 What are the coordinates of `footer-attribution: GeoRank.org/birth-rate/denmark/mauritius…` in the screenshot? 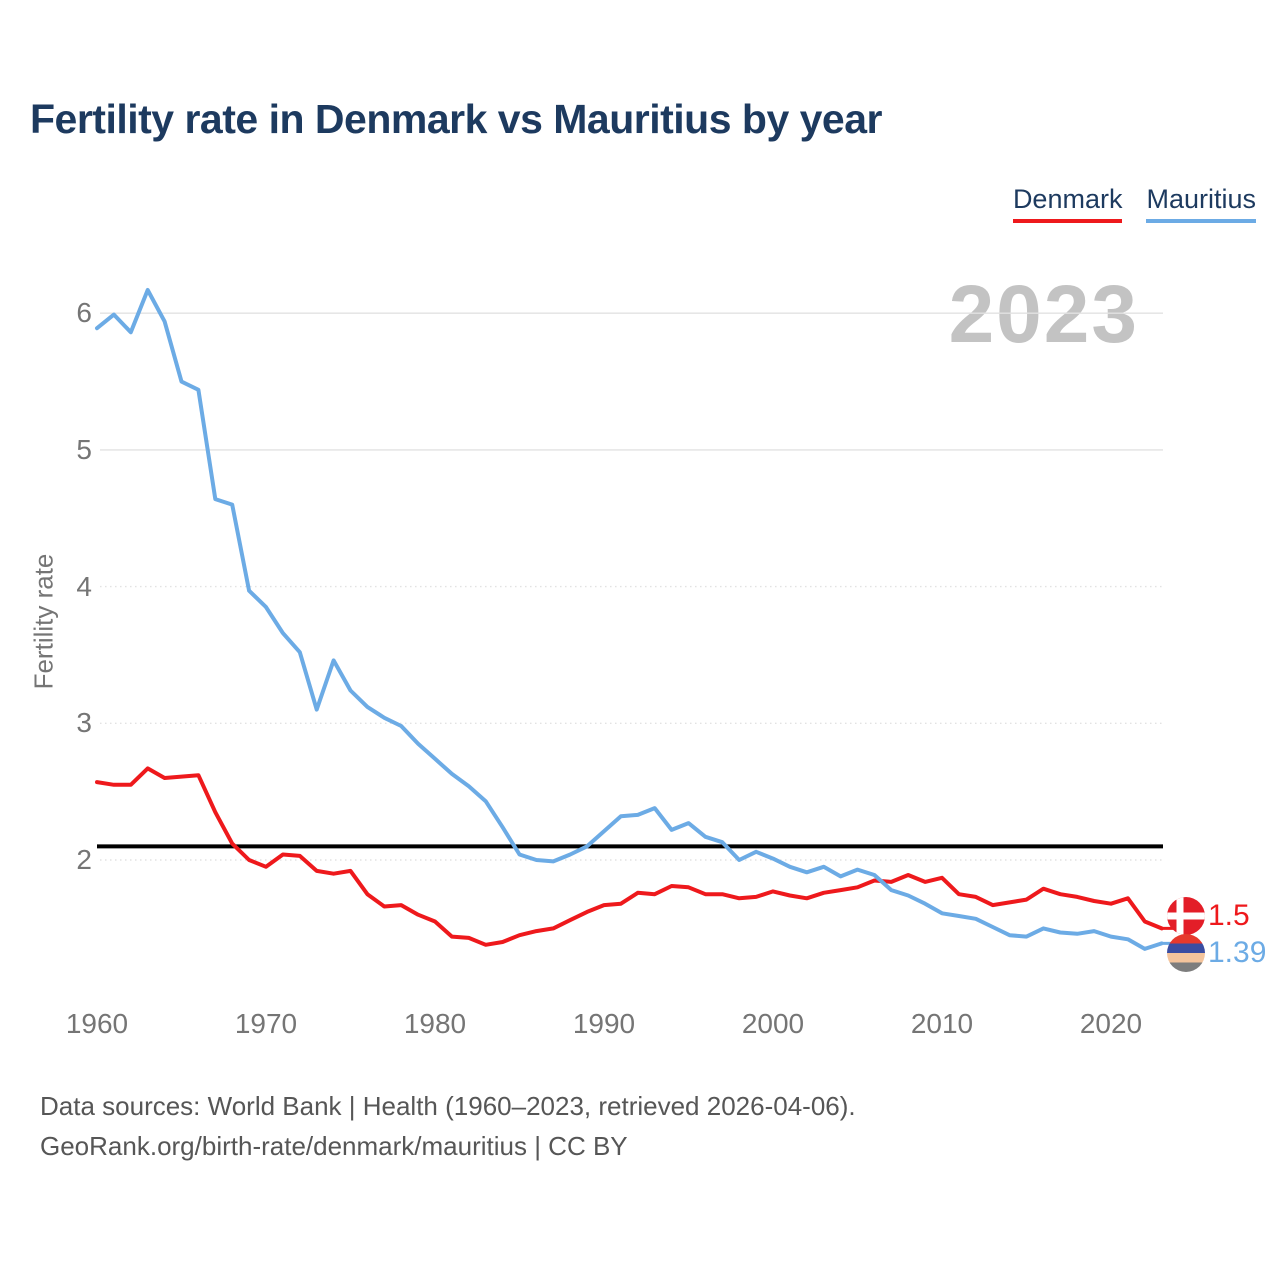 It's located at (334, 1146).